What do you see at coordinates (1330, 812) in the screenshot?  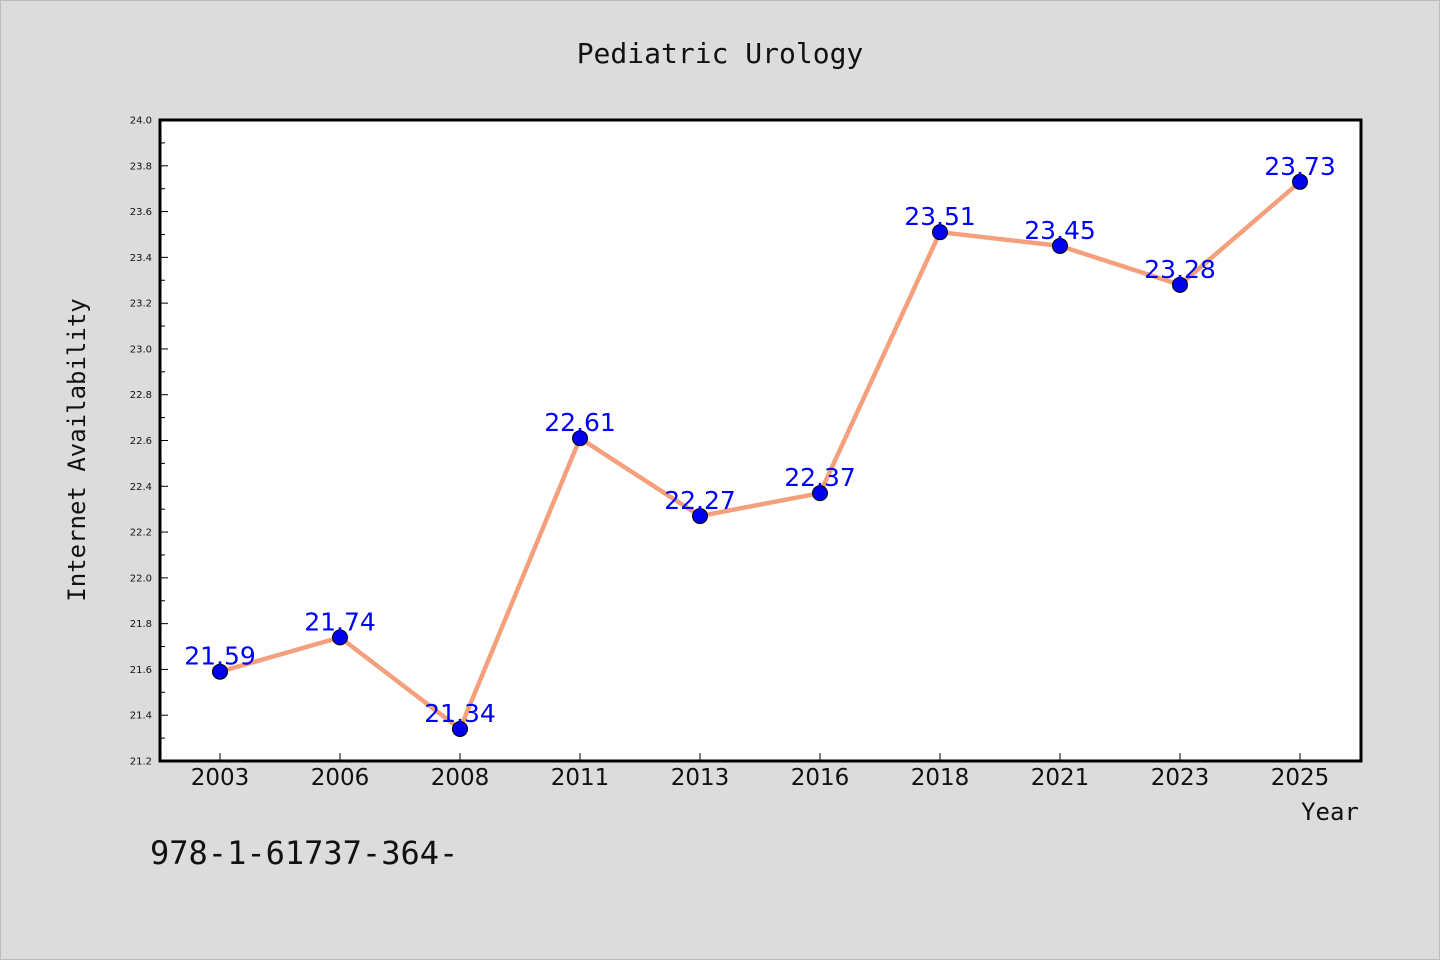 I see `x-axis-label: Year` at bounding box center [1330, 812].